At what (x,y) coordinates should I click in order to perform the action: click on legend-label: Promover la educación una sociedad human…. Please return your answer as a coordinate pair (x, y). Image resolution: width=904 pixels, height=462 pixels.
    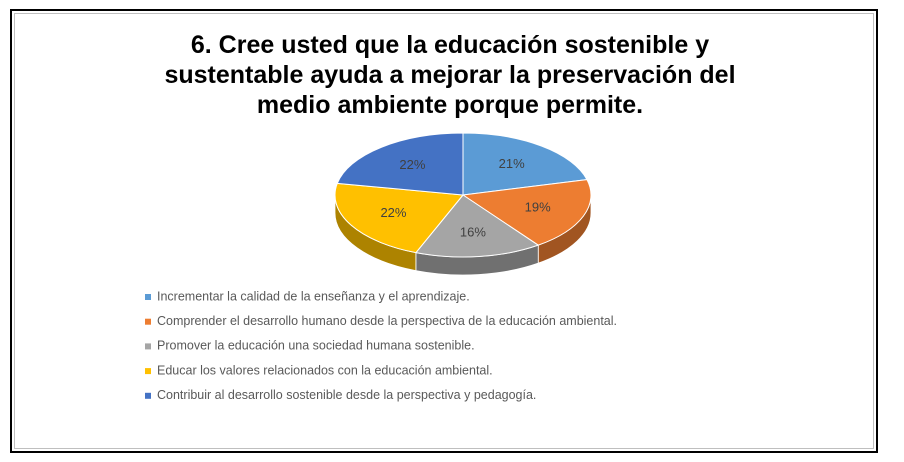
    Looking at the image, I should click on (316, 346).